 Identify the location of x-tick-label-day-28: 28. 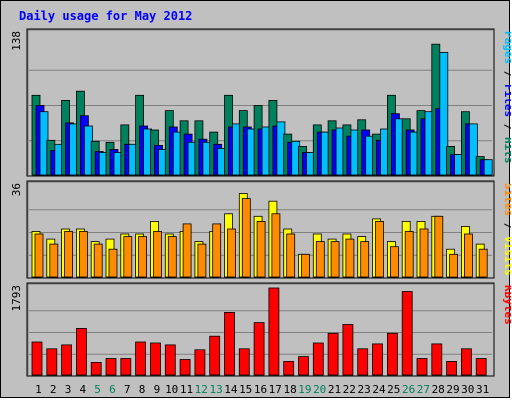
(438, 389).